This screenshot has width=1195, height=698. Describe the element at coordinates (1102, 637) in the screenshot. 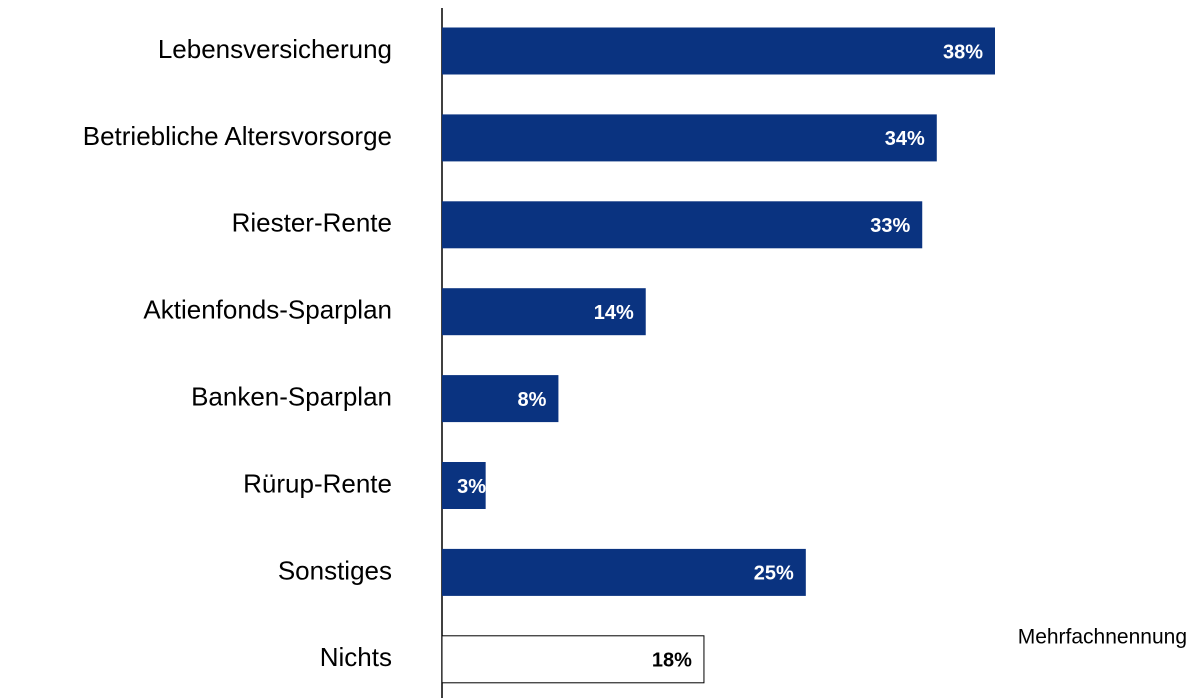

I see `annotation: Mehrfachnennung` at that location.